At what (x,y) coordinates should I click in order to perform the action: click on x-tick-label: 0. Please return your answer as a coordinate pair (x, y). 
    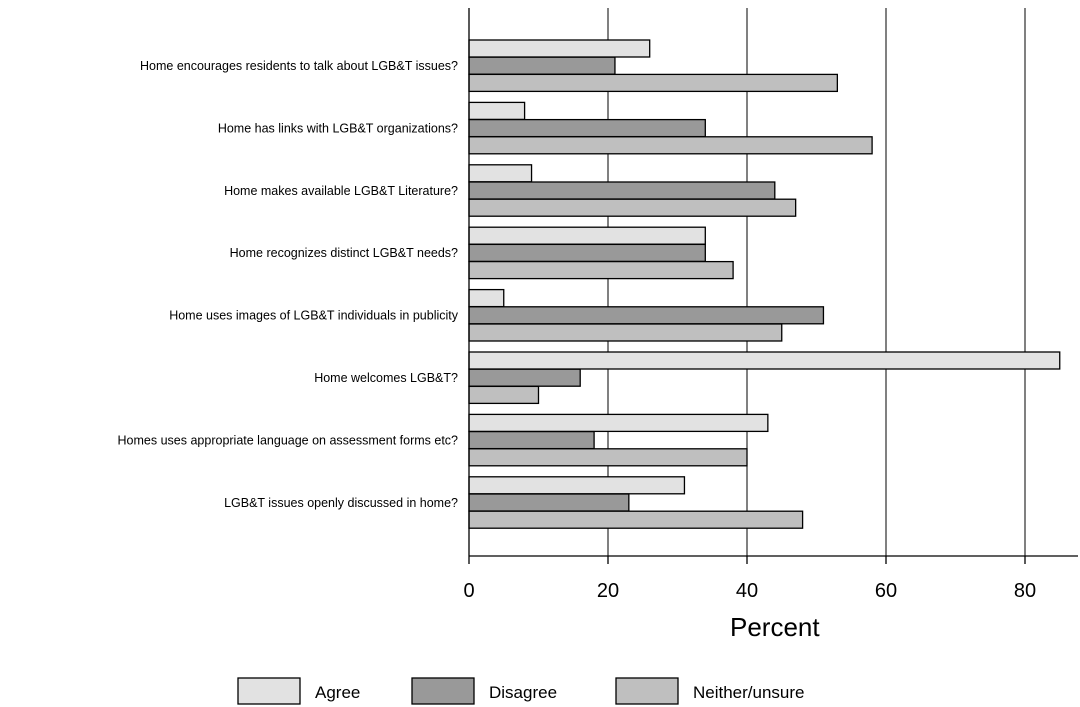
    Looking at the image, I should click on (468, 591).